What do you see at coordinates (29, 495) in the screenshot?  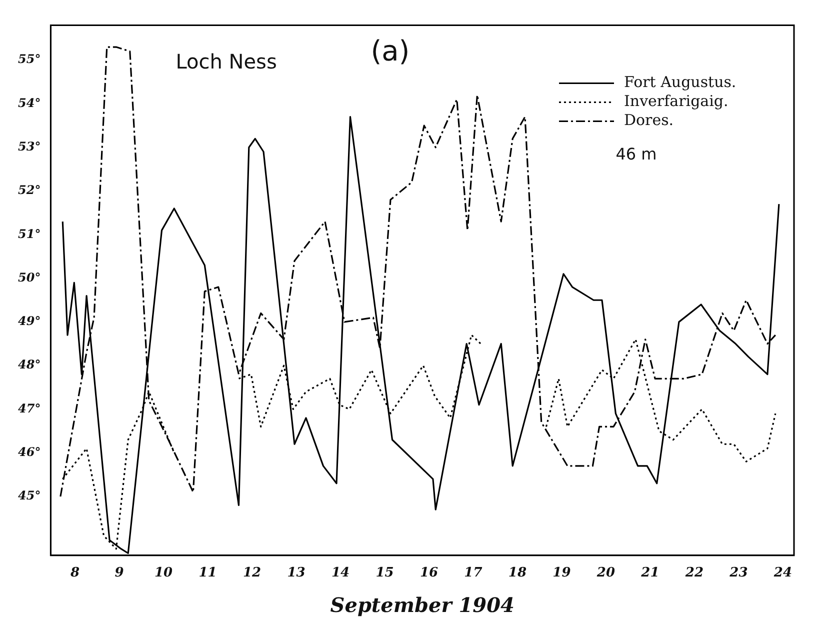 I see `y-tick-label: 45°` at bounding box center [29, 495].